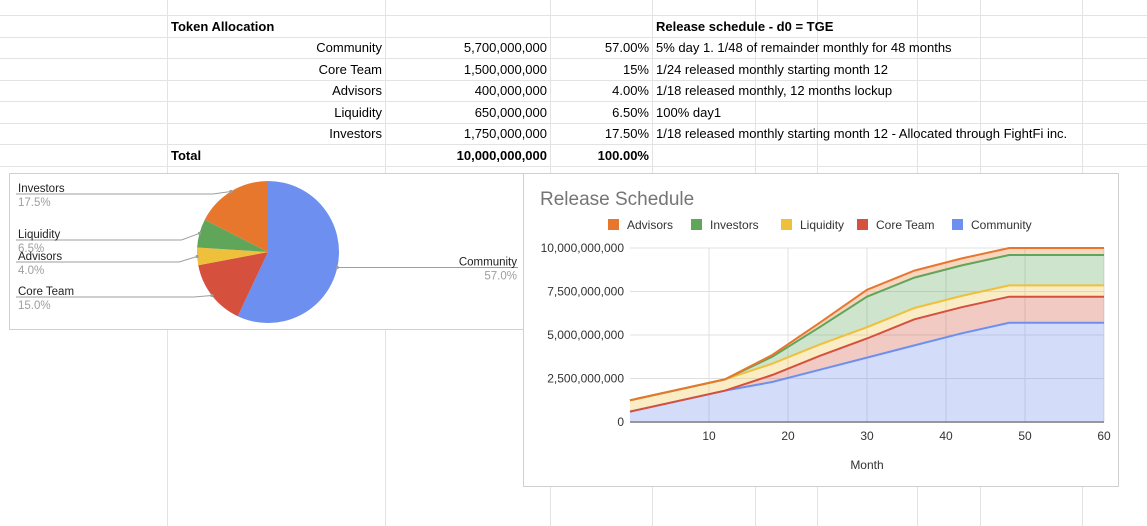  I want to click on pie-slice-advisors, so click(232, 256).